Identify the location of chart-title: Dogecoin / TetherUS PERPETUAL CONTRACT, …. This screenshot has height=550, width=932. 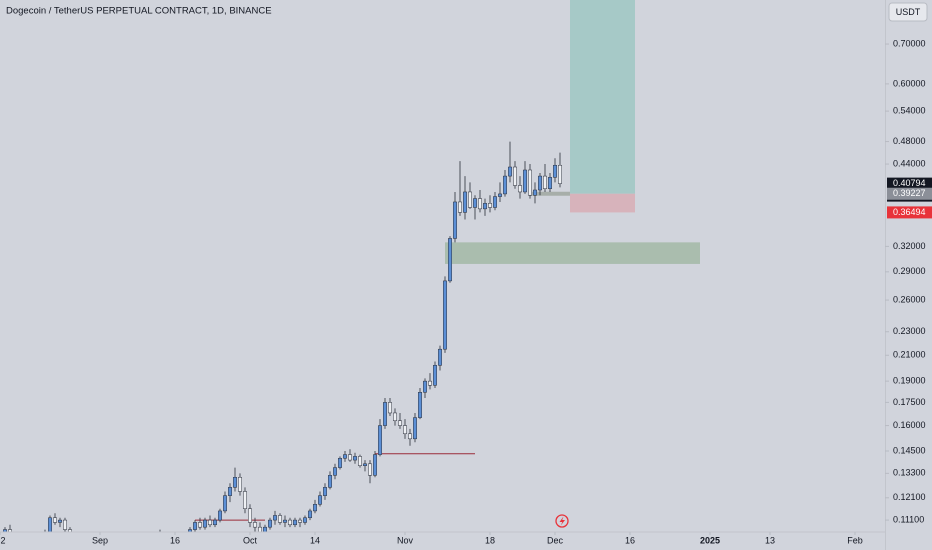
(139, 11).